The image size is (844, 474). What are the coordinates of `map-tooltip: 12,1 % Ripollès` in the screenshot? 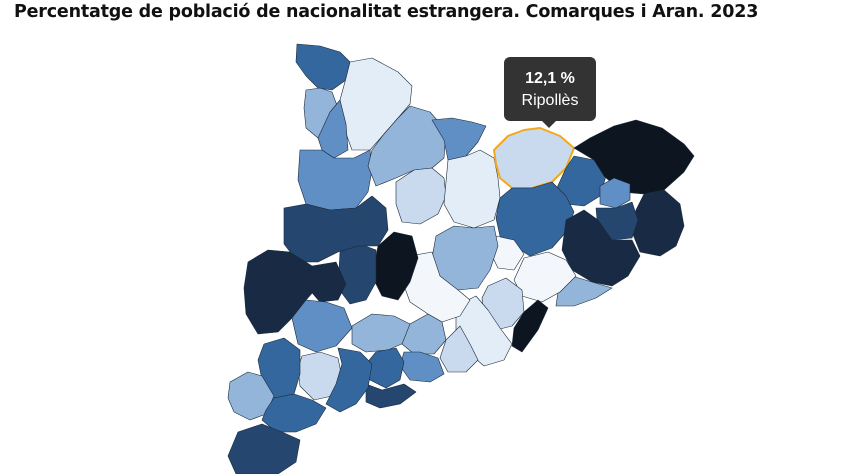 It's located at (550, 92).